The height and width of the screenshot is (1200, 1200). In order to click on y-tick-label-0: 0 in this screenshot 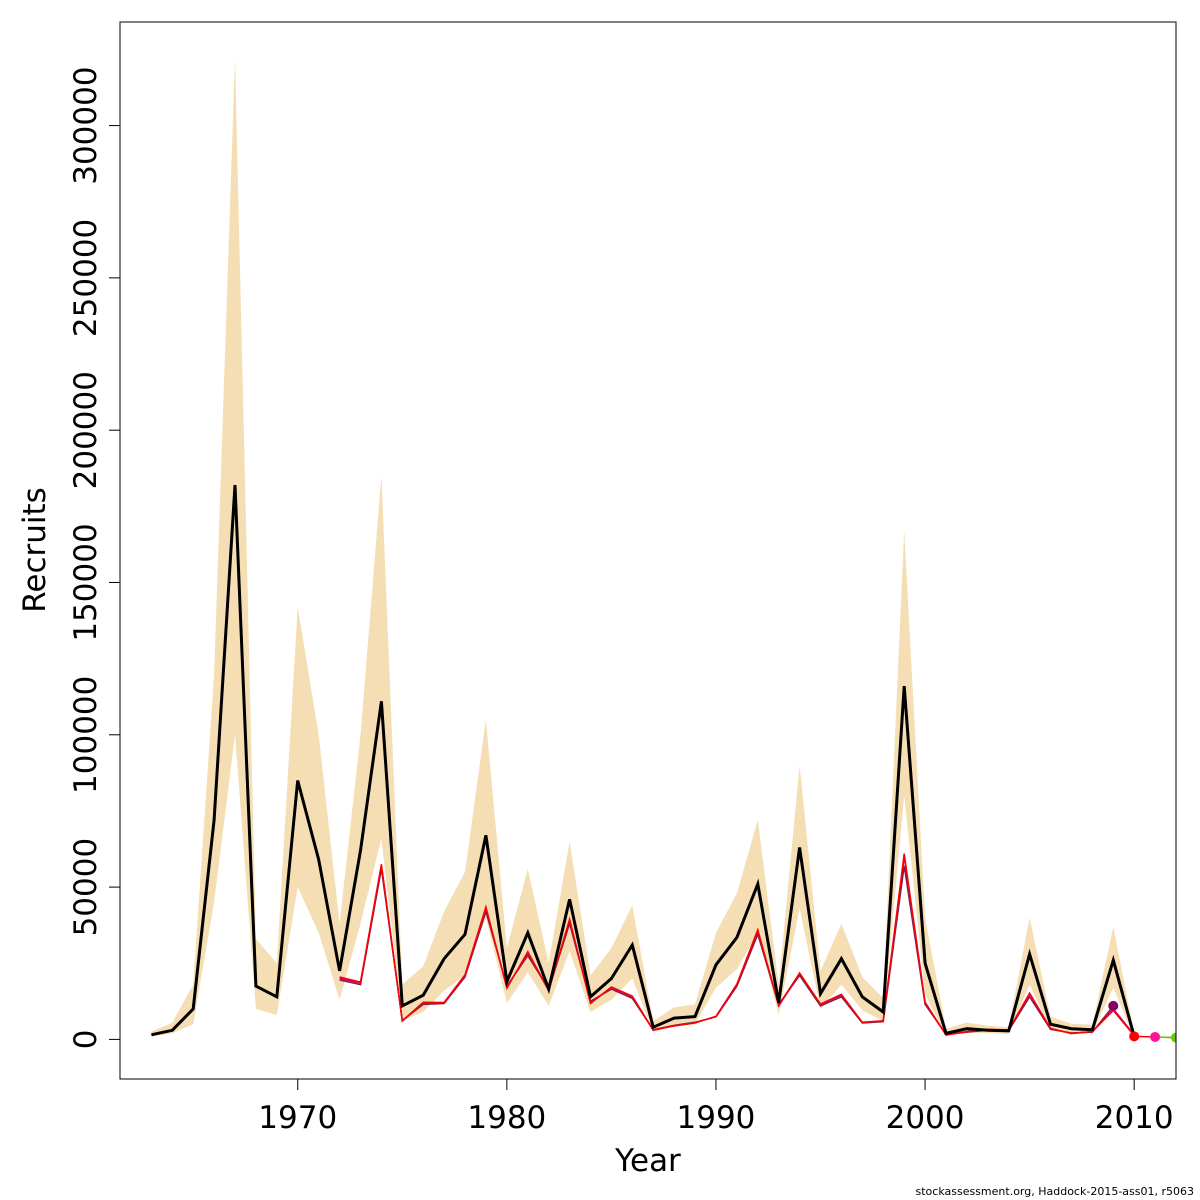, I will do `click(86, 1040)`.